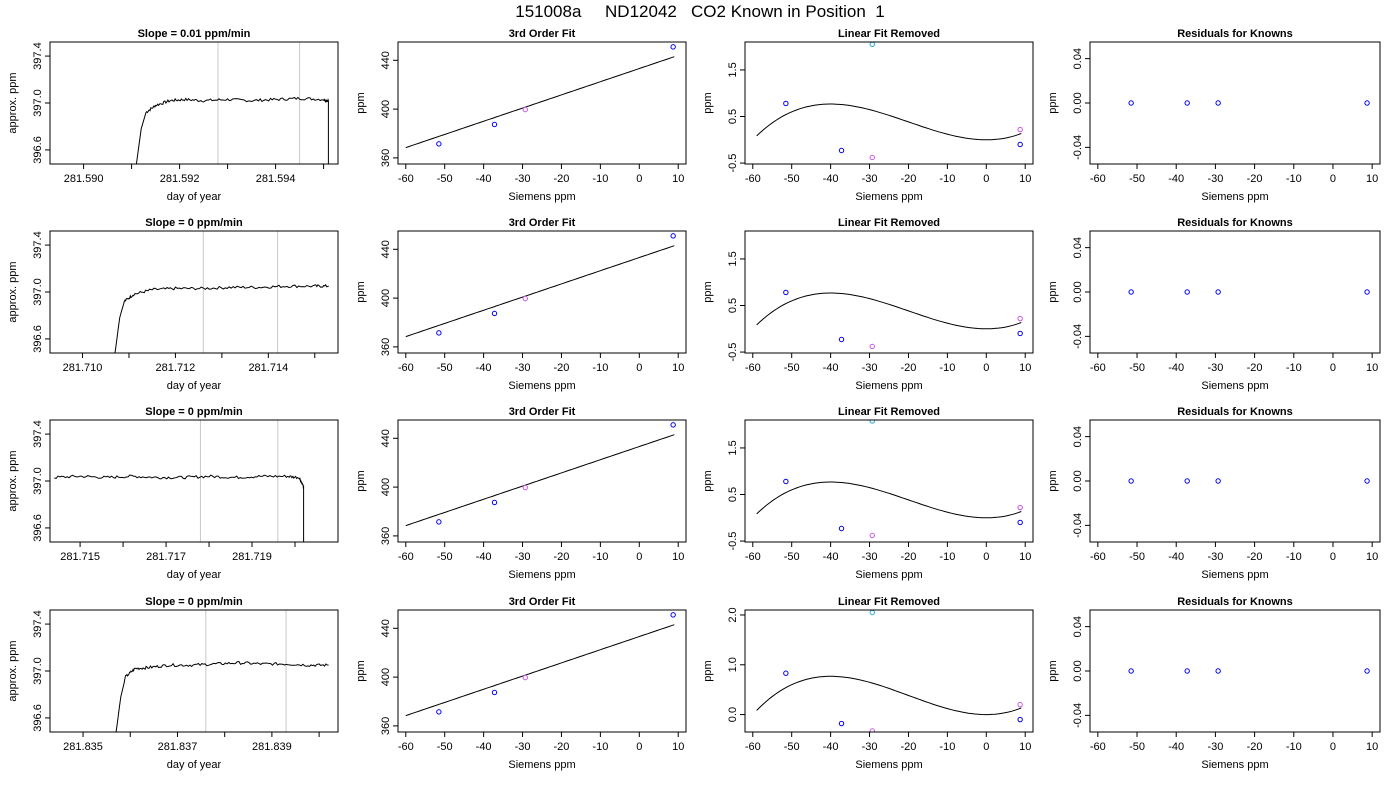  I want to click on y-tick-label: 360, so click(386, 158).